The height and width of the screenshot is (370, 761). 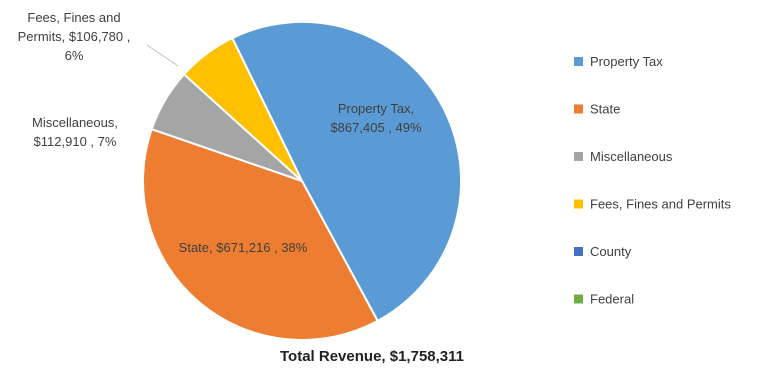 What do you see at coordinates (242, 109) in the screenshot?
I see `pie-slice-fees-fines-and-permits` at bounding box center [242, 109].